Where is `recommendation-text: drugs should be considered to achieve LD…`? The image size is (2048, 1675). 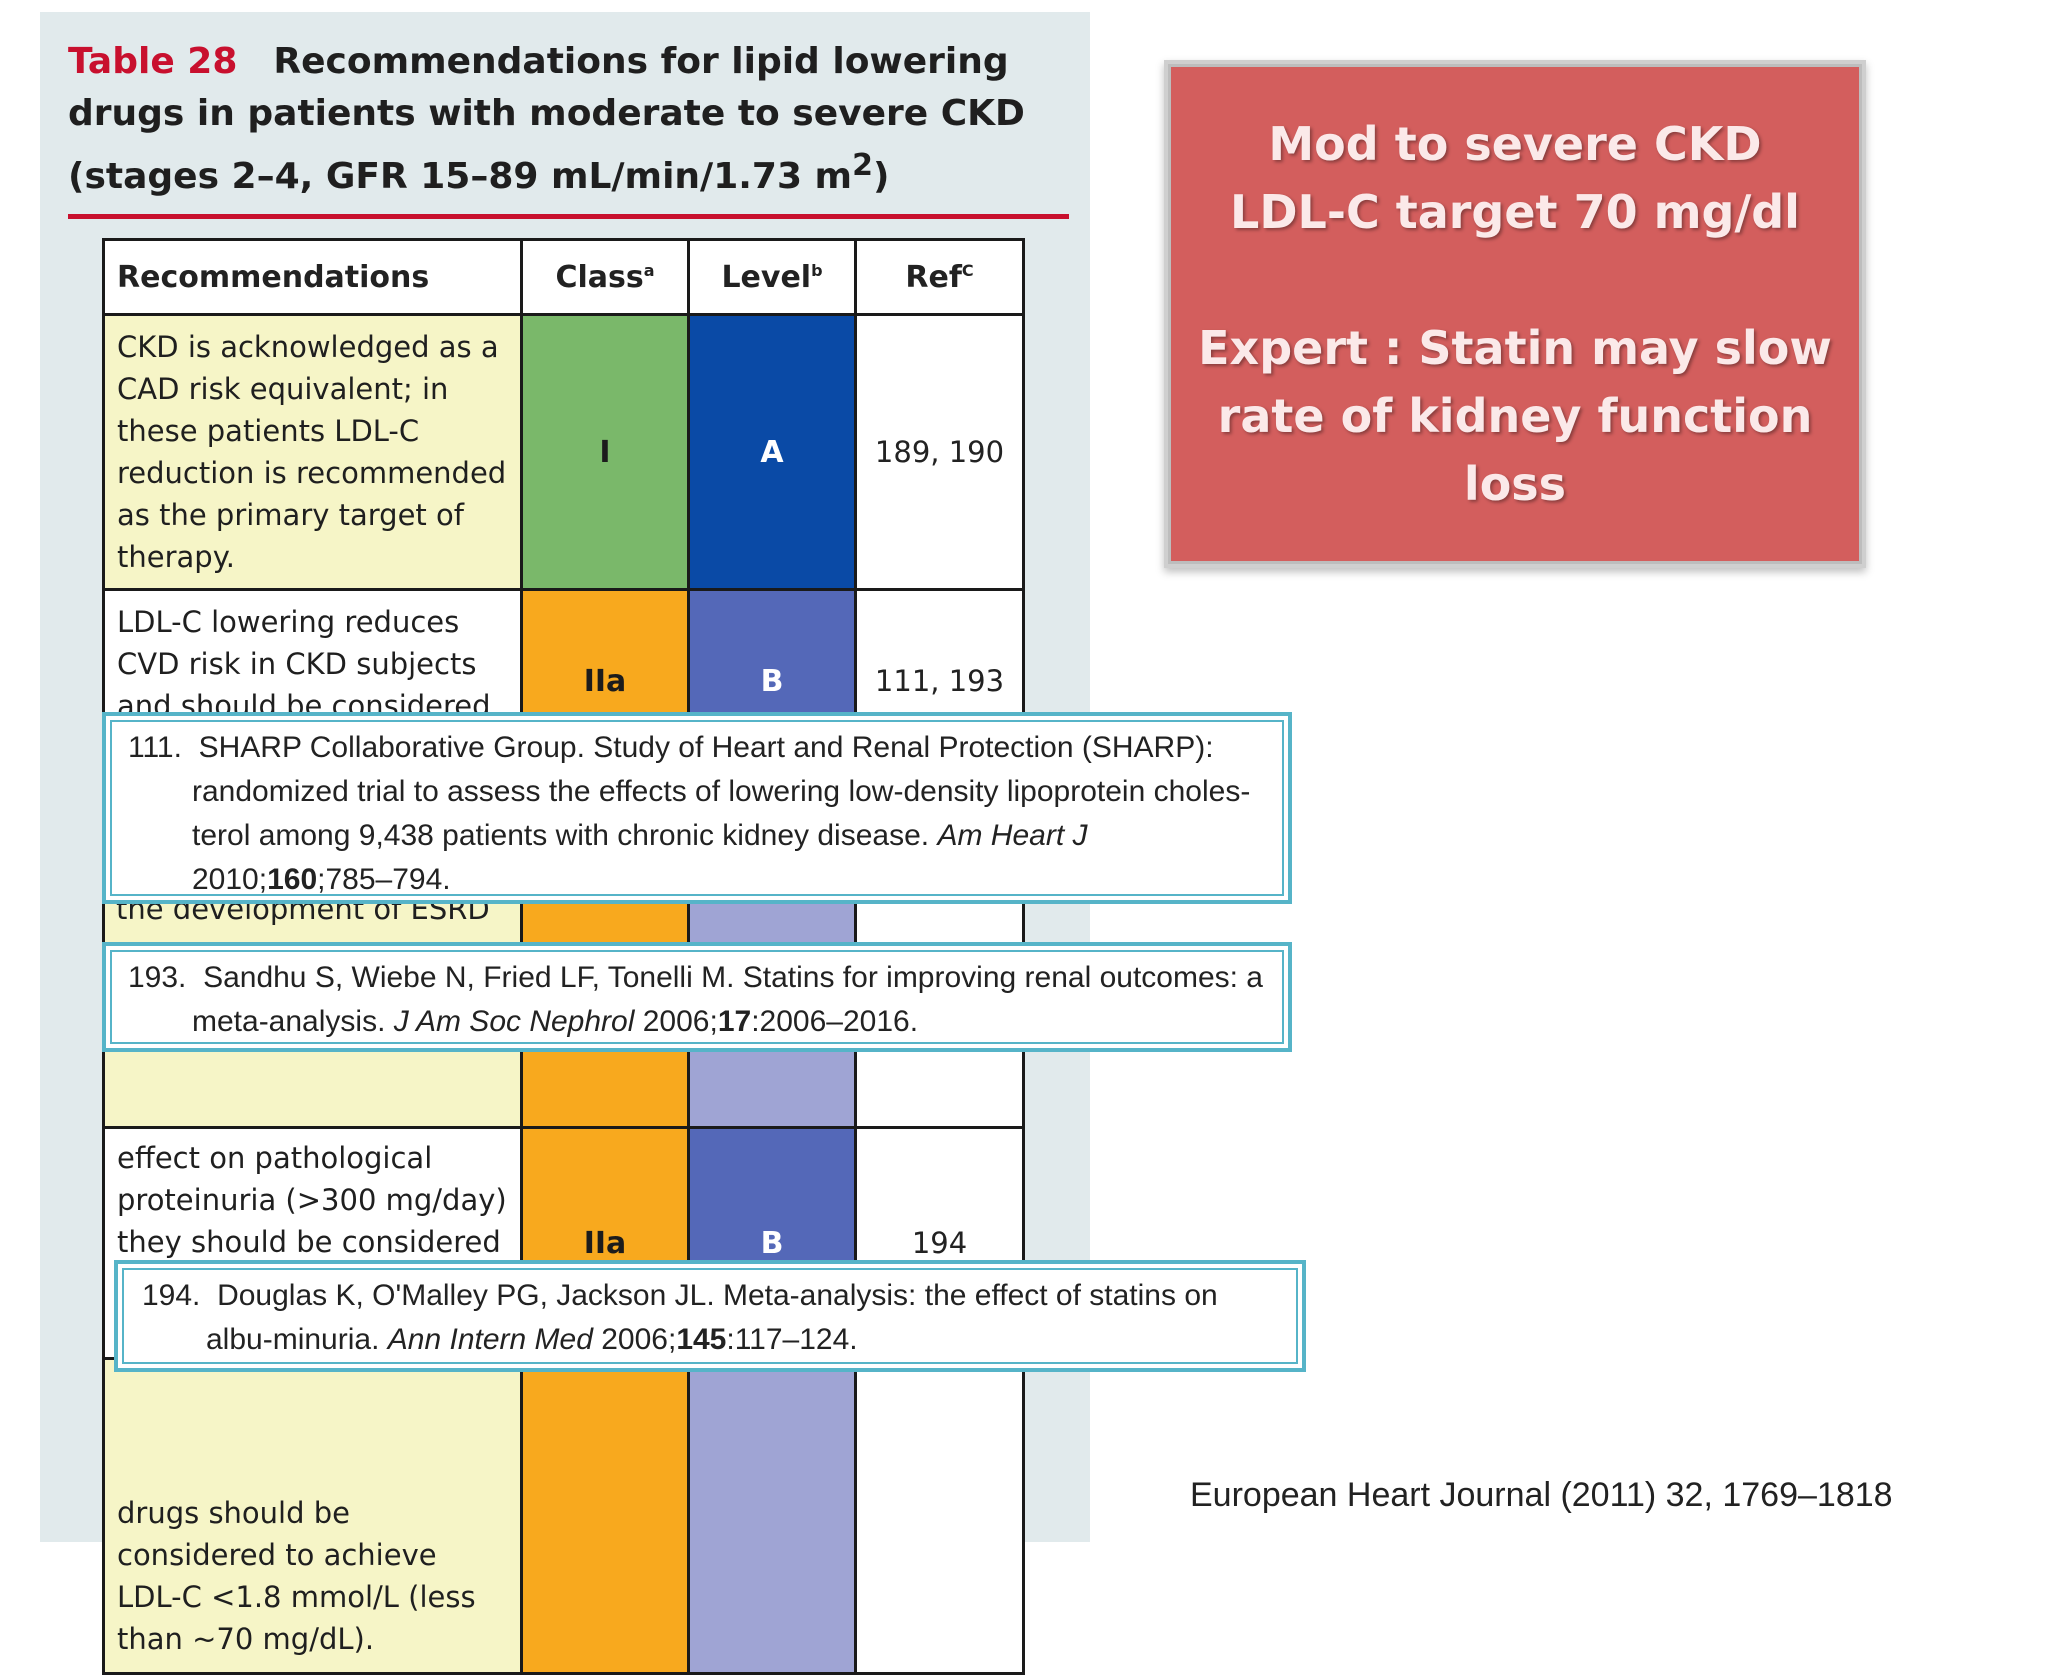
recommendation-text: drugs should be considered to achieve LD… is located at coordinates (312, 1516).